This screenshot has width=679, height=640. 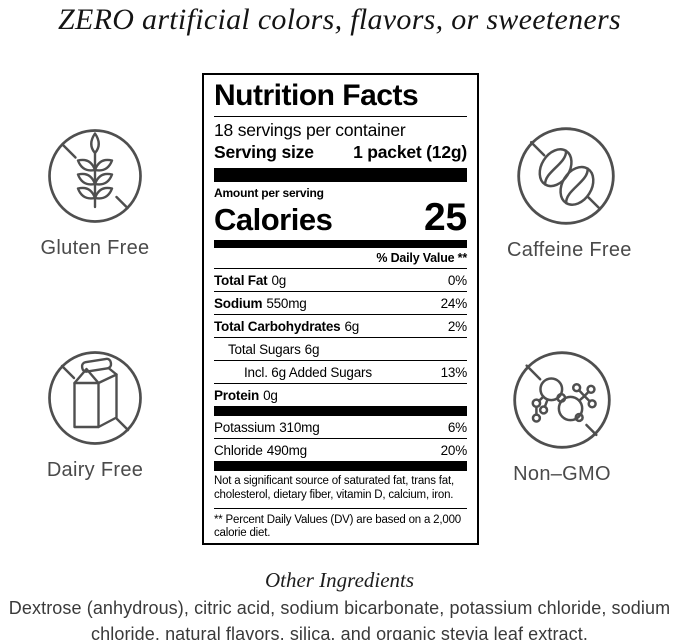 I want to click on nutrient-row-added-sugars: Incl. 6g Added Sugars 13%, so click(x=340, y=371).